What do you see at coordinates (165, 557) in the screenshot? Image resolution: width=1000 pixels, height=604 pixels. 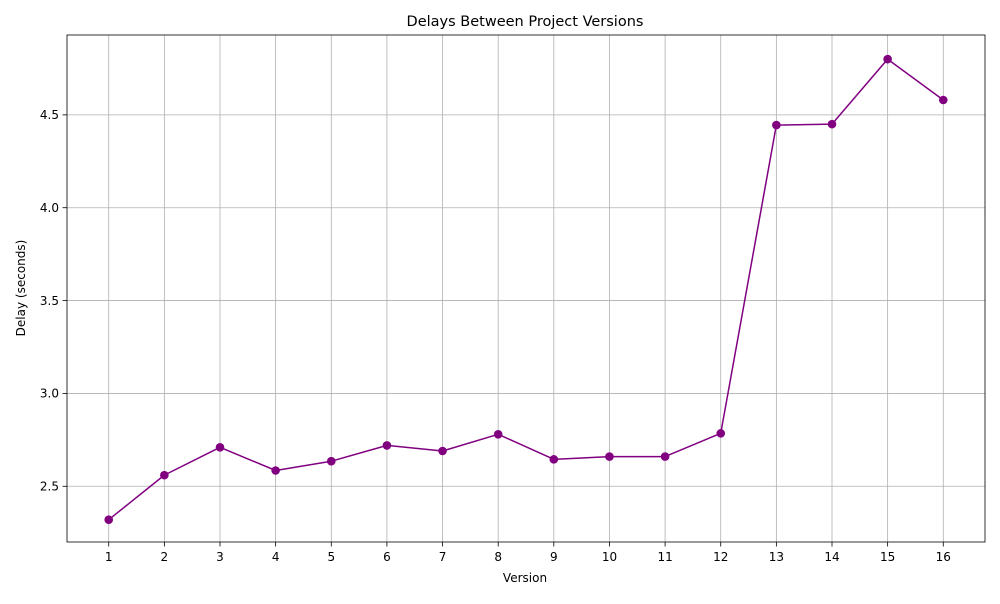 I see `x-tick-label: 2` at bounding box center [165, 557].